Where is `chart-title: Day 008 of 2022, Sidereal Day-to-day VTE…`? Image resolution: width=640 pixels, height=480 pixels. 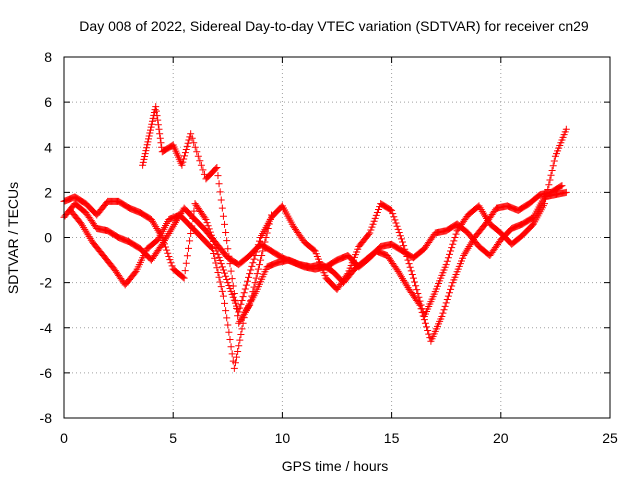
chart-title: Day 008 of 2022, Sidereal Day-to-day VTE… is located at coordinates (334, 26).